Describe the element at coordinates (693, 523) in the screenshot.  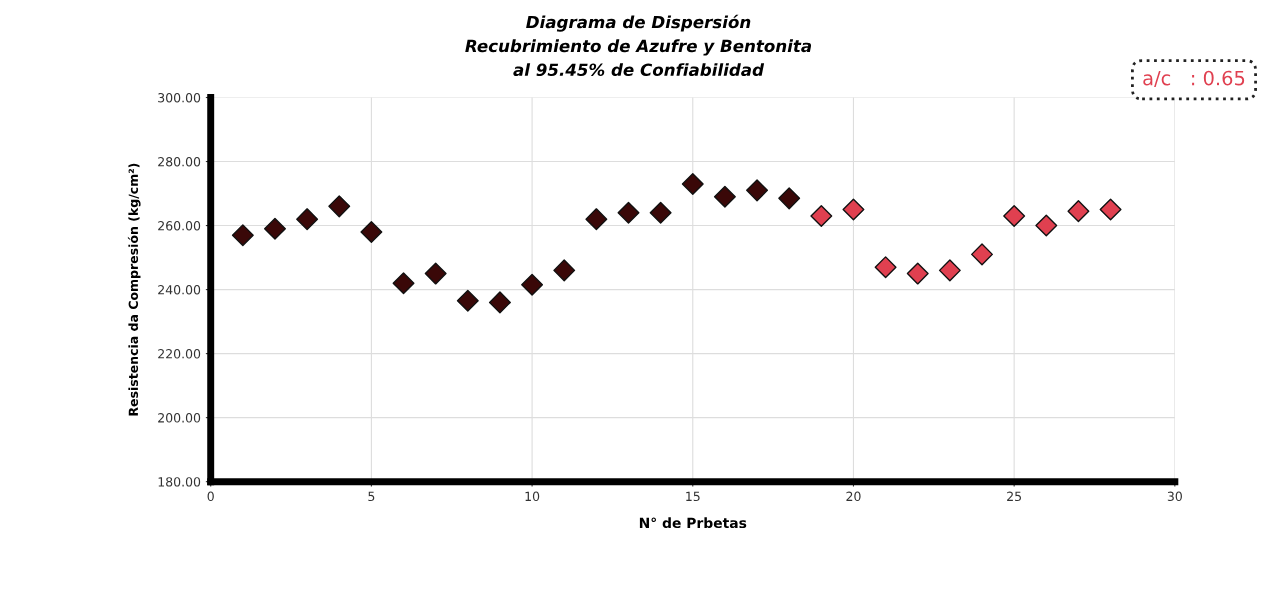
I see `x-axis-title: N° de Prbetas` at that location.